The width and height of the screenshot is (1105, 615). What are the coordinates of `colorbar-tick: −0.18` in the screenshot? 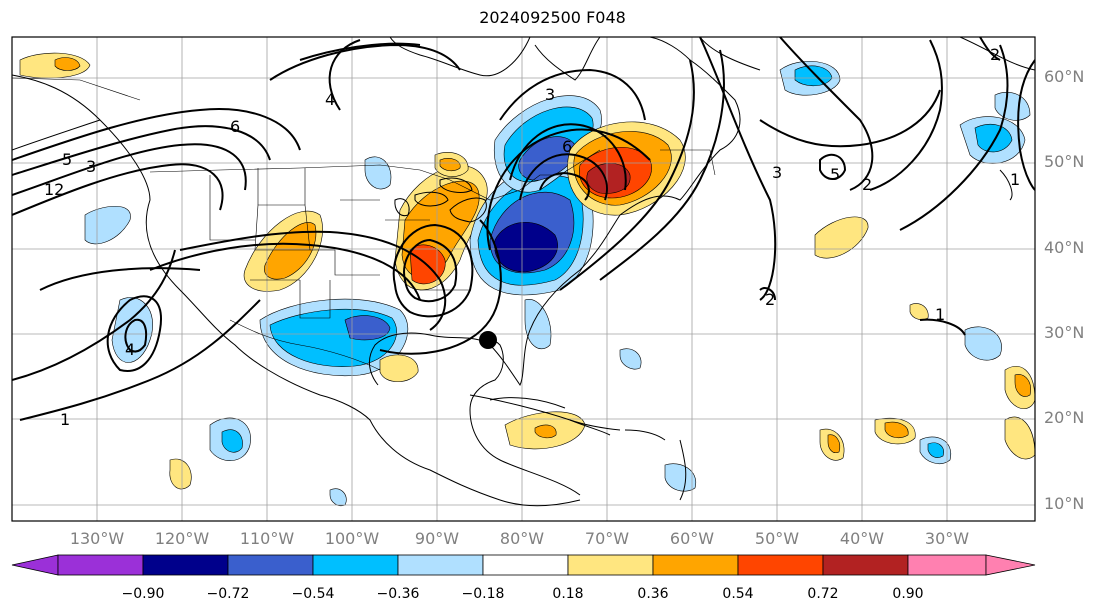 It's located at (483, 594).